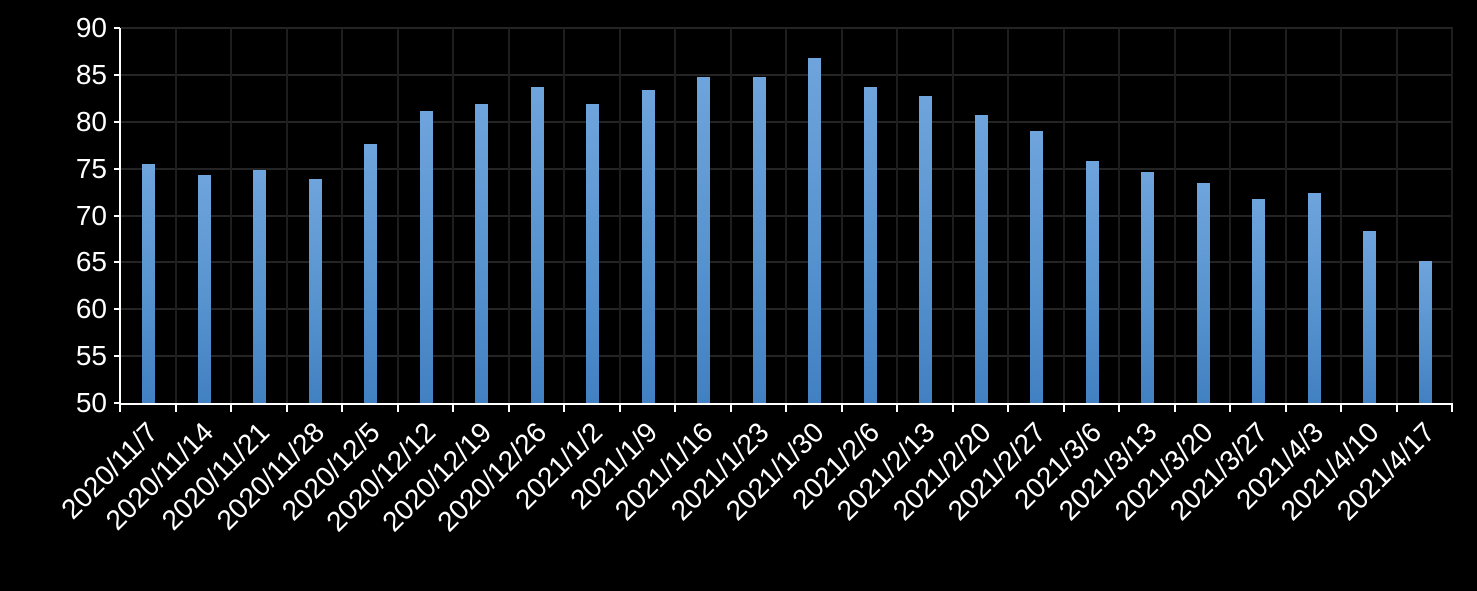  What do you see at coordinates (1425, 332) in the screenshot?
I see `bar-2021/4/17` at bounding box center [1425, 332].